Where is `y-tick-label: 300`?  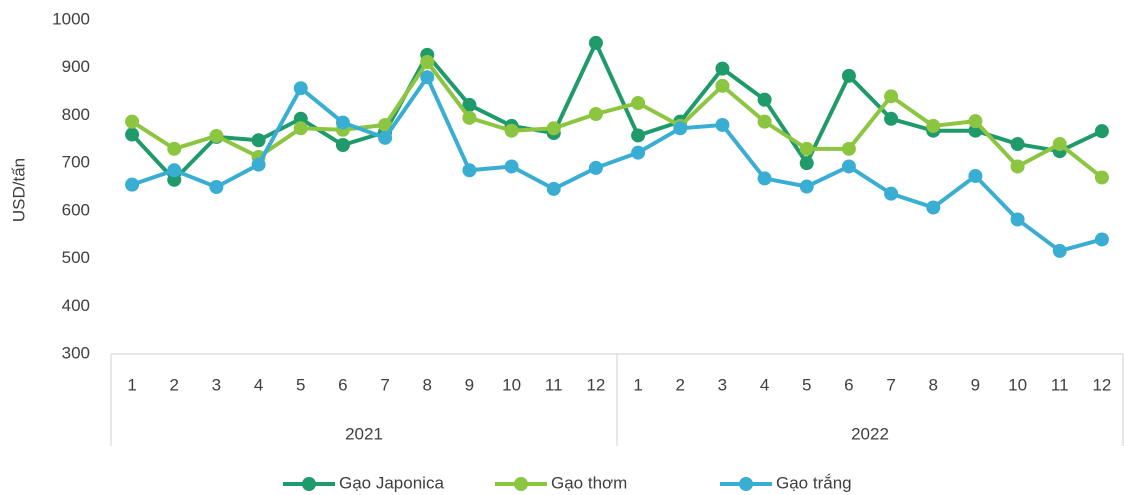
y-tick-label: 300 is located at coordinates (76, 352).